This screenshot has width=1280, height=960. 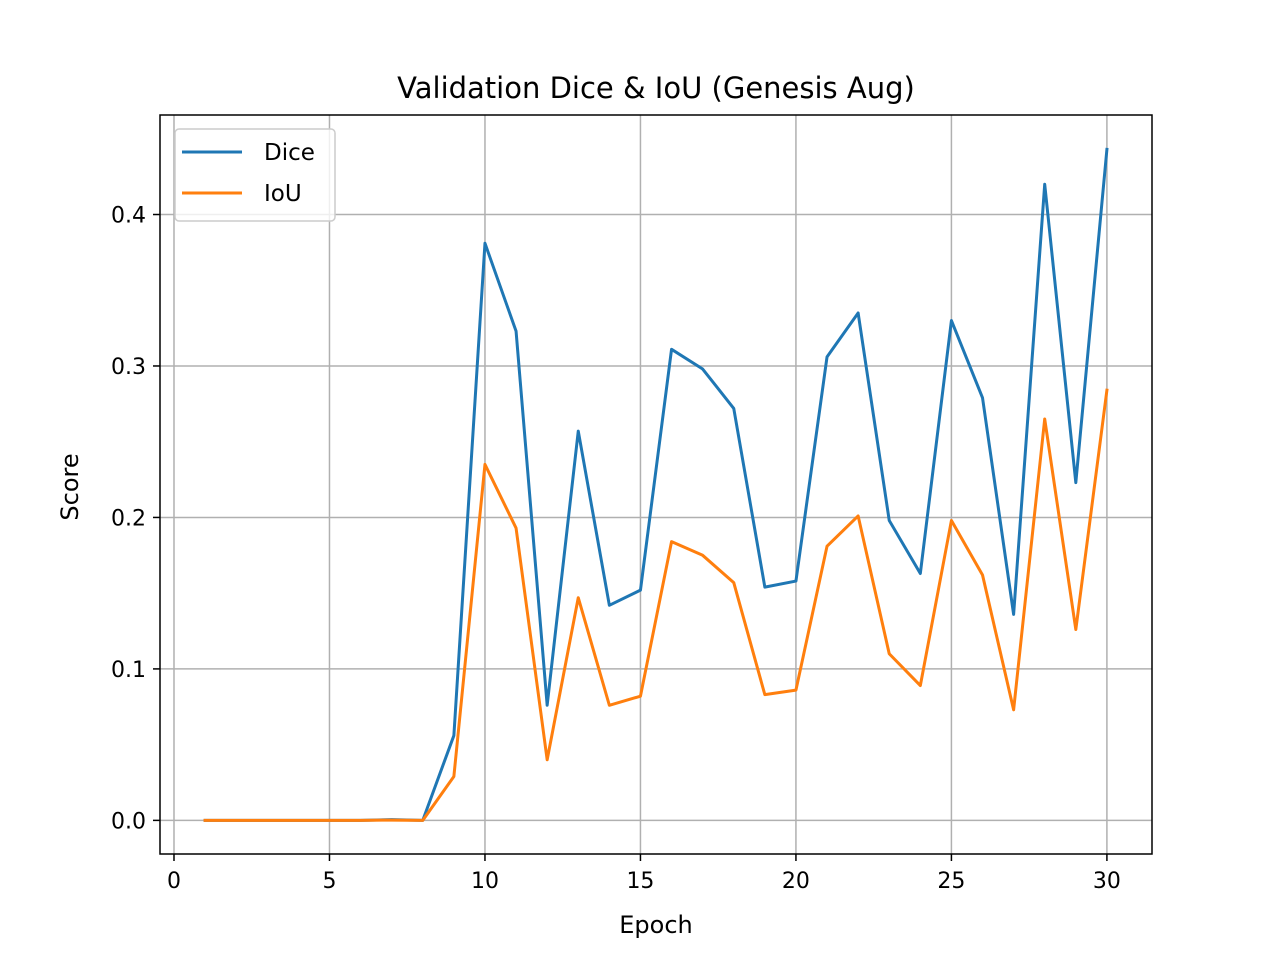 What do you see at coordinates (128, 216) in the screenshot?
I see `y-tick-label: 0.4` at bounding box center [128, 216].